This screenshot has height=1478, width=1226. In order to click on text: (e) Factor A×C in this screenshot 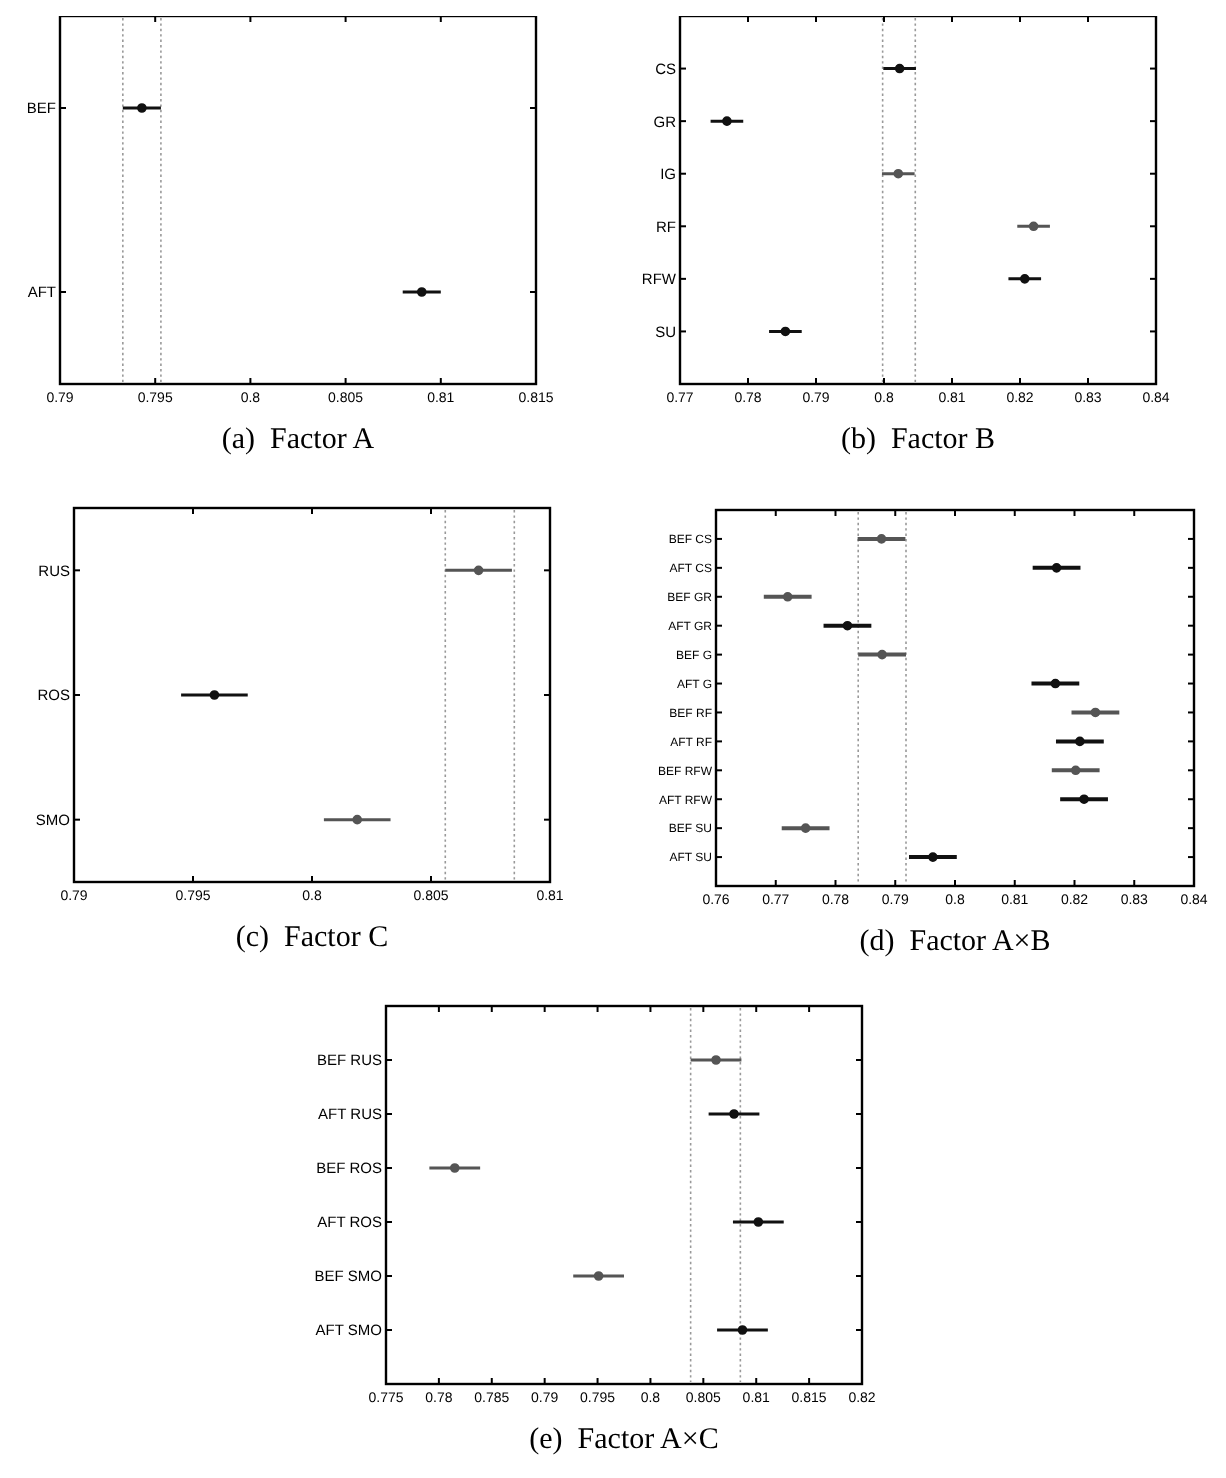, I will do `click(624, 1440)`.